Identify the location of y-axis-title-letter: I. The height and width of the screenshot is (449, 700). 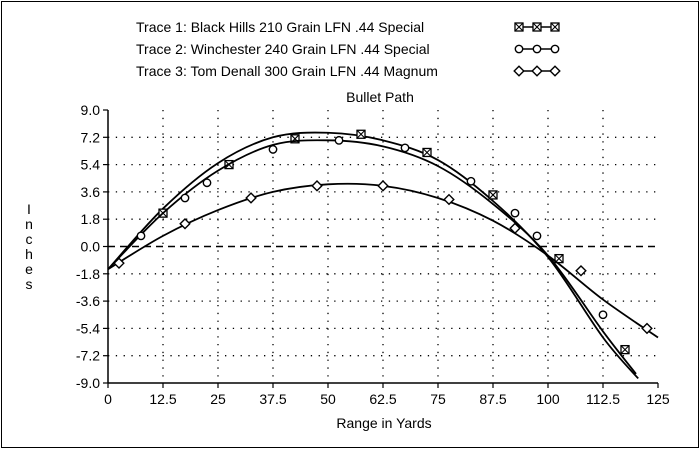
(29, 209).